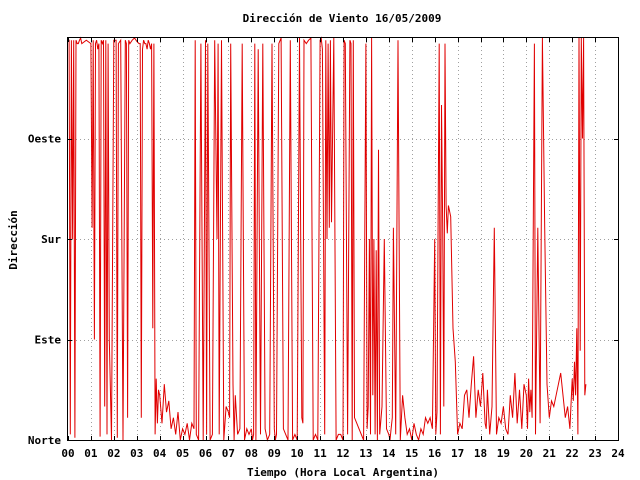 The width and height of the screenshot is (640, 480). I want to click on chart-title: Dirección de Viento 16/05/2009, so click(342, 18).